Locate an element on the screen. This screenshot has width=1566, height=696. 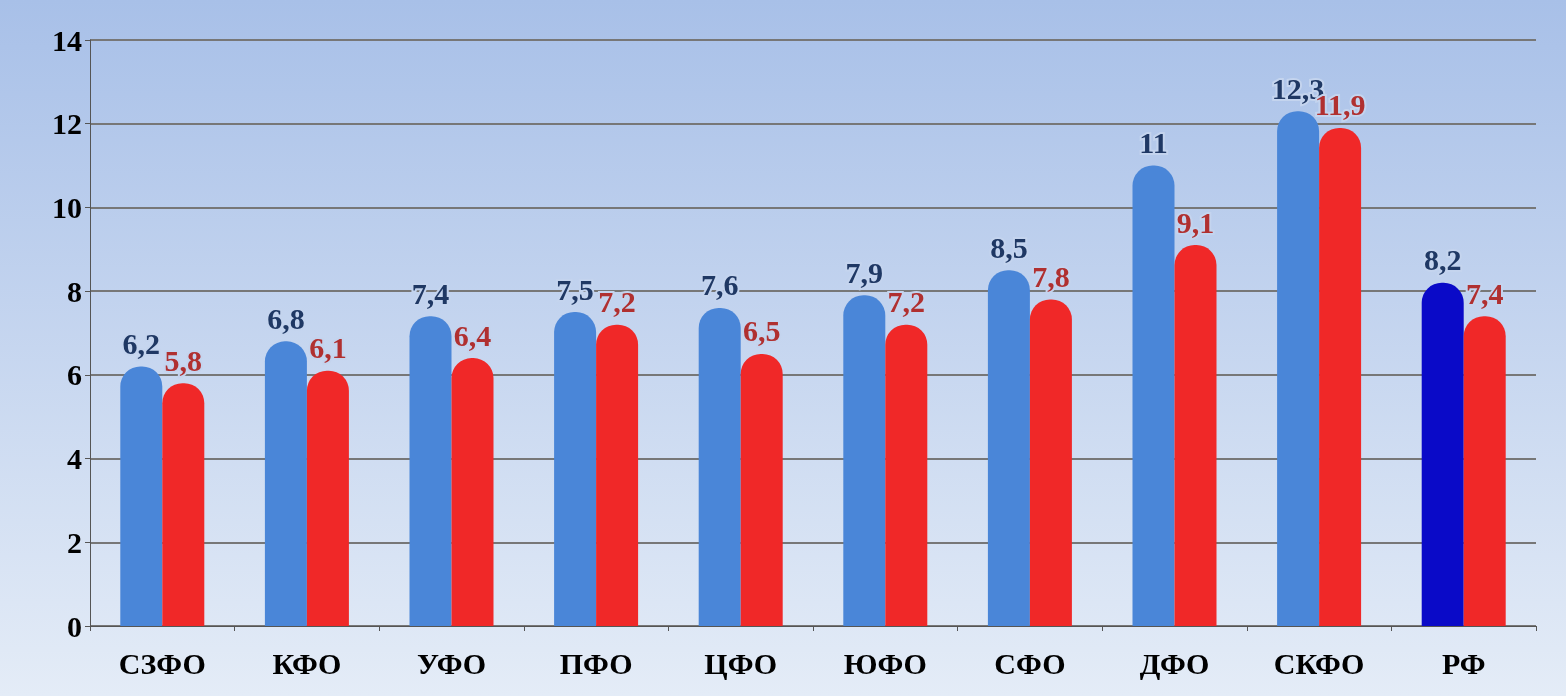
data-label: 6,4 is located at coordinates (472, 335).